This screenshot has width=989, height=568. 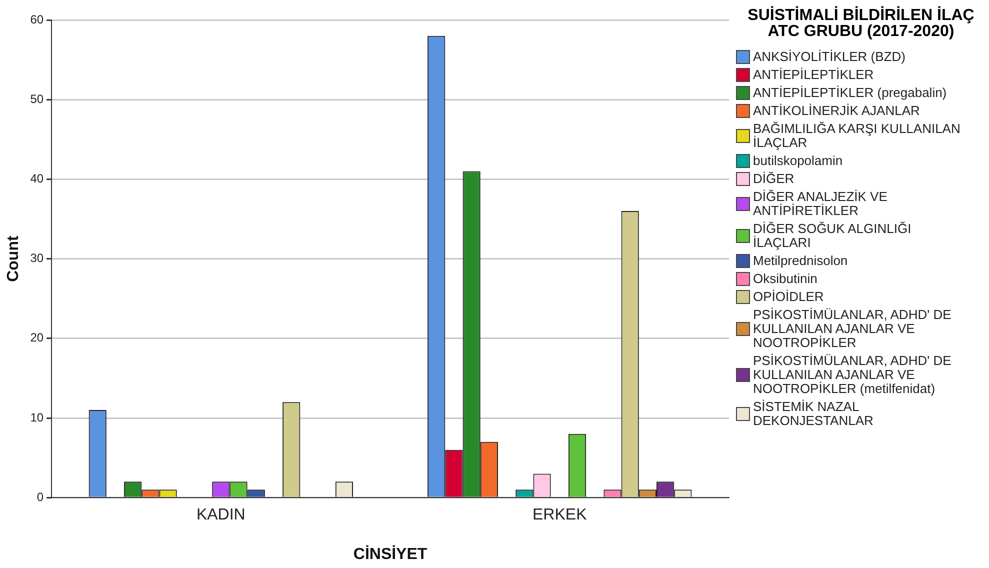 I want to click on y-tick-label: 20, so click(x=37, y=337).